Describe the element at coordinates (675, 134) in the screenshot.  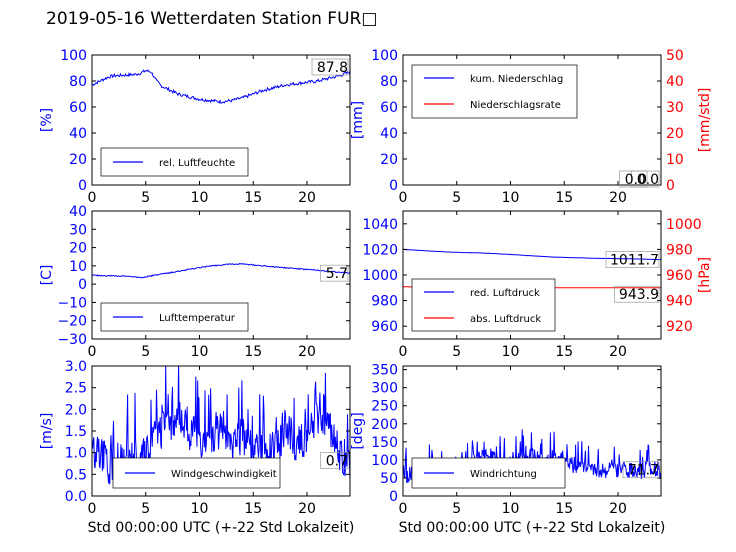
I see `y-tick-label-right: 20` at that location.